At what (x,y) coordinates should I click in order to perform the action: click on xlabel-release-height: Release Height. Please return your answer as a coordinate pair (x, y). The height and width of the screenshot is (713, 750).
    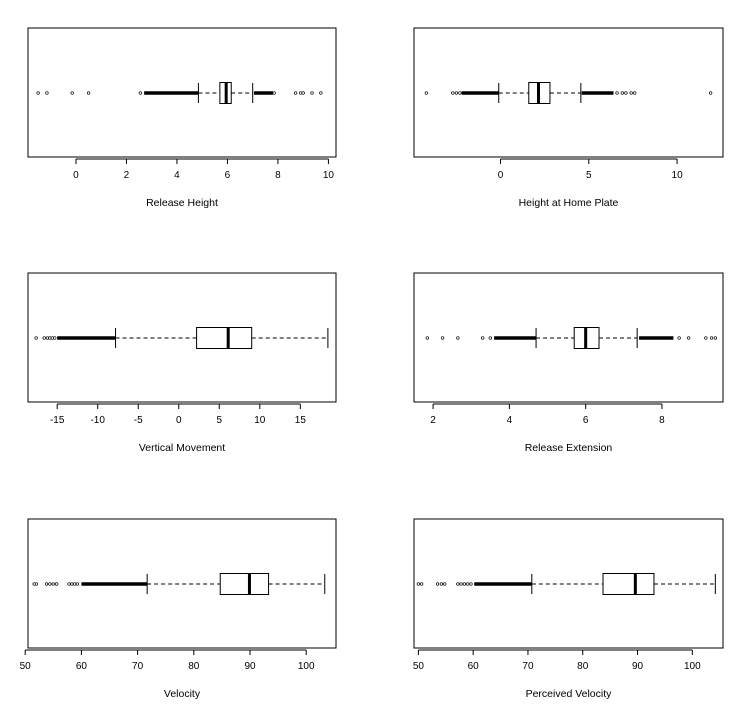
    Looking at the image, I should click on (182, 203).